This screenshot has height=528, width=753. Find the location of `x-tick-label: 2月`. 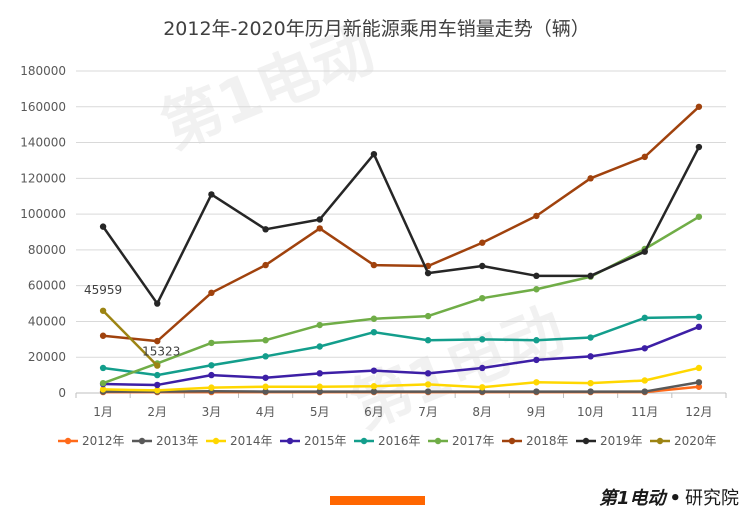

x-tick-label: 2月 is located at coordinates (157, 412).